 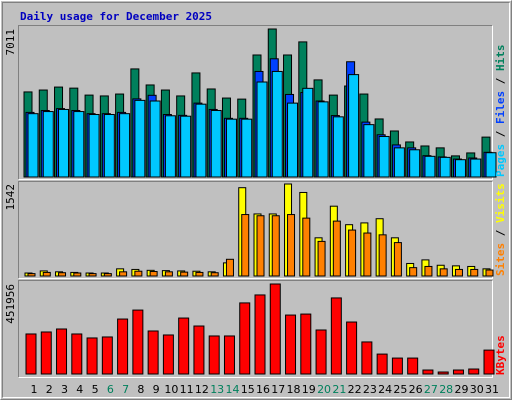 What do you see at coordinates (400, 389) in the screenshot?
I see `x-tick-label: 25` at bounding box center [400, 389].